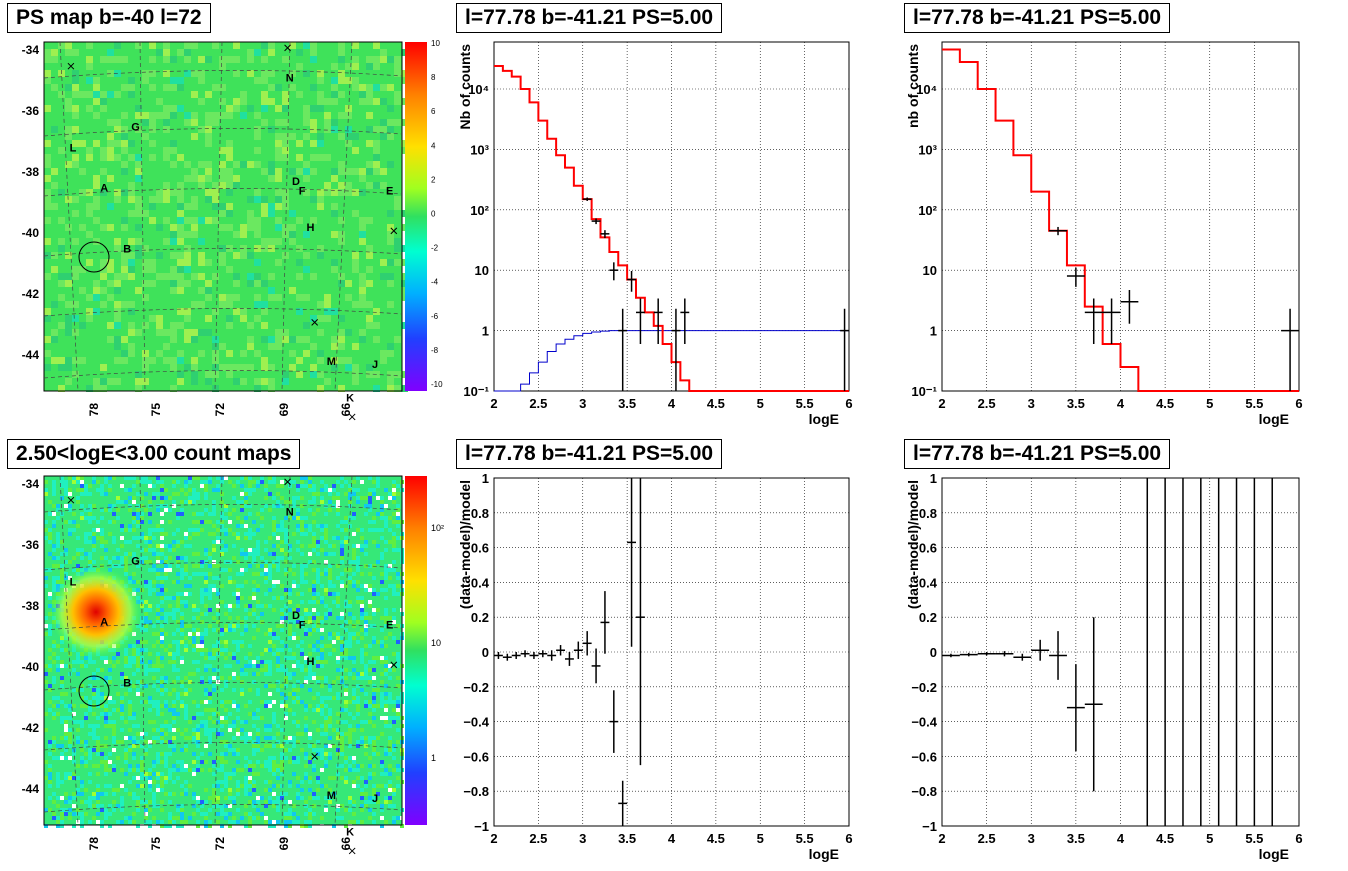  I want to click on x-tick-label: 5, so click(760, 403).